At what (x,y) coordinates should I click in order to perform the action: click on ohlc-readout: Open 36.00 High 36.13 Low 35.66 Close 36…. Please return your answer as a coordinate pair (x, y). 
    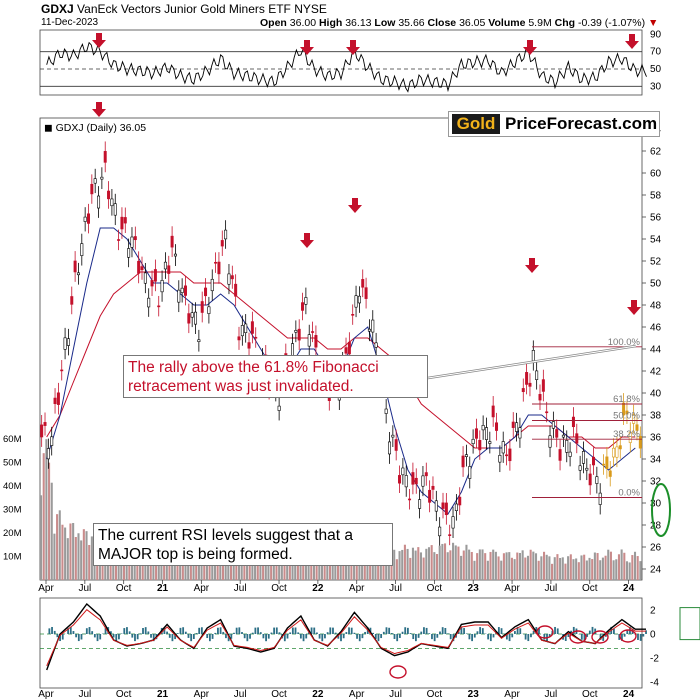
    Looking at the image, I should click on (459, 23).